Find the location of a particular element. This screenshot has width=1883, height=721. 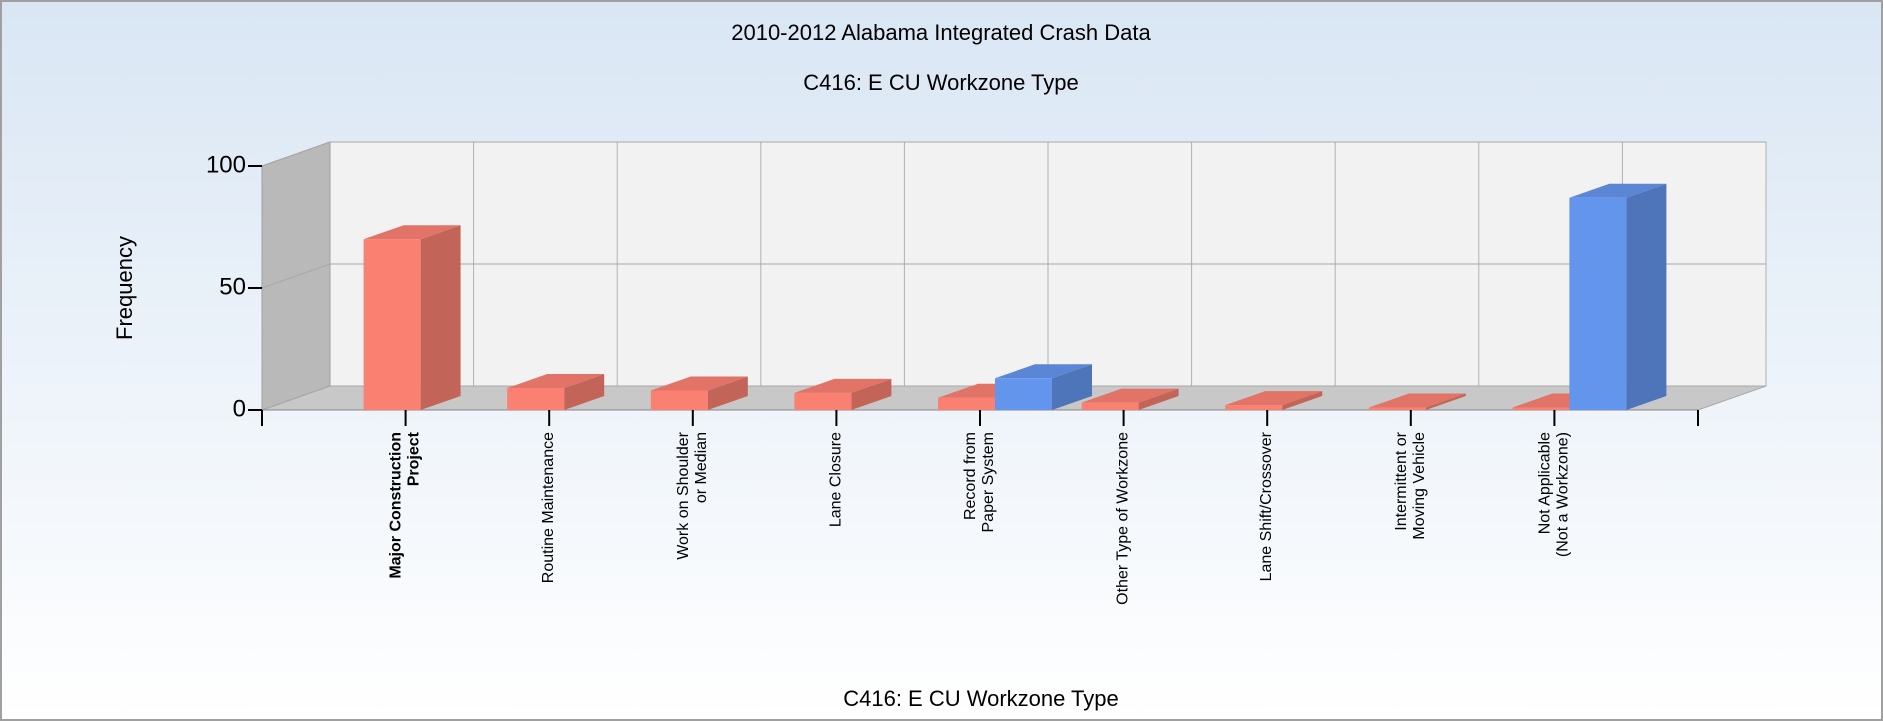

x-tick-label: Other Type of Workzone is located at coordinates (1123, 518).